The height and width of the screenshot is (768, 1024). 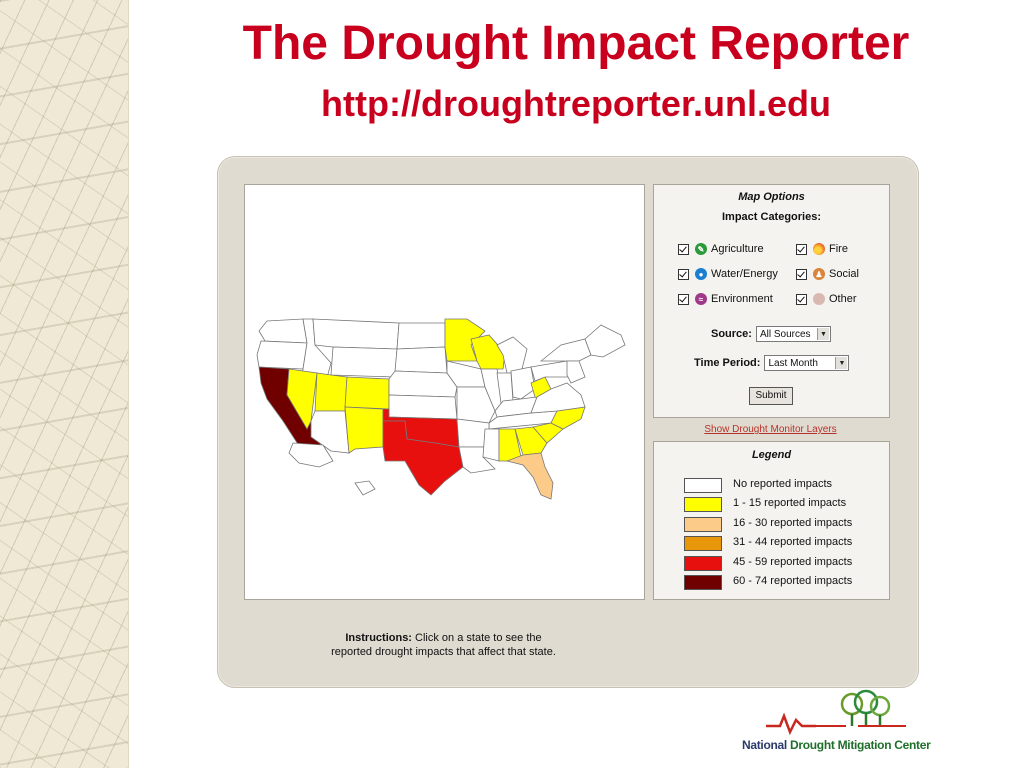 What do you see at coordinates (565, 350) in the screenshot?
I see `state-new-york` at bounding box center [565, 350].